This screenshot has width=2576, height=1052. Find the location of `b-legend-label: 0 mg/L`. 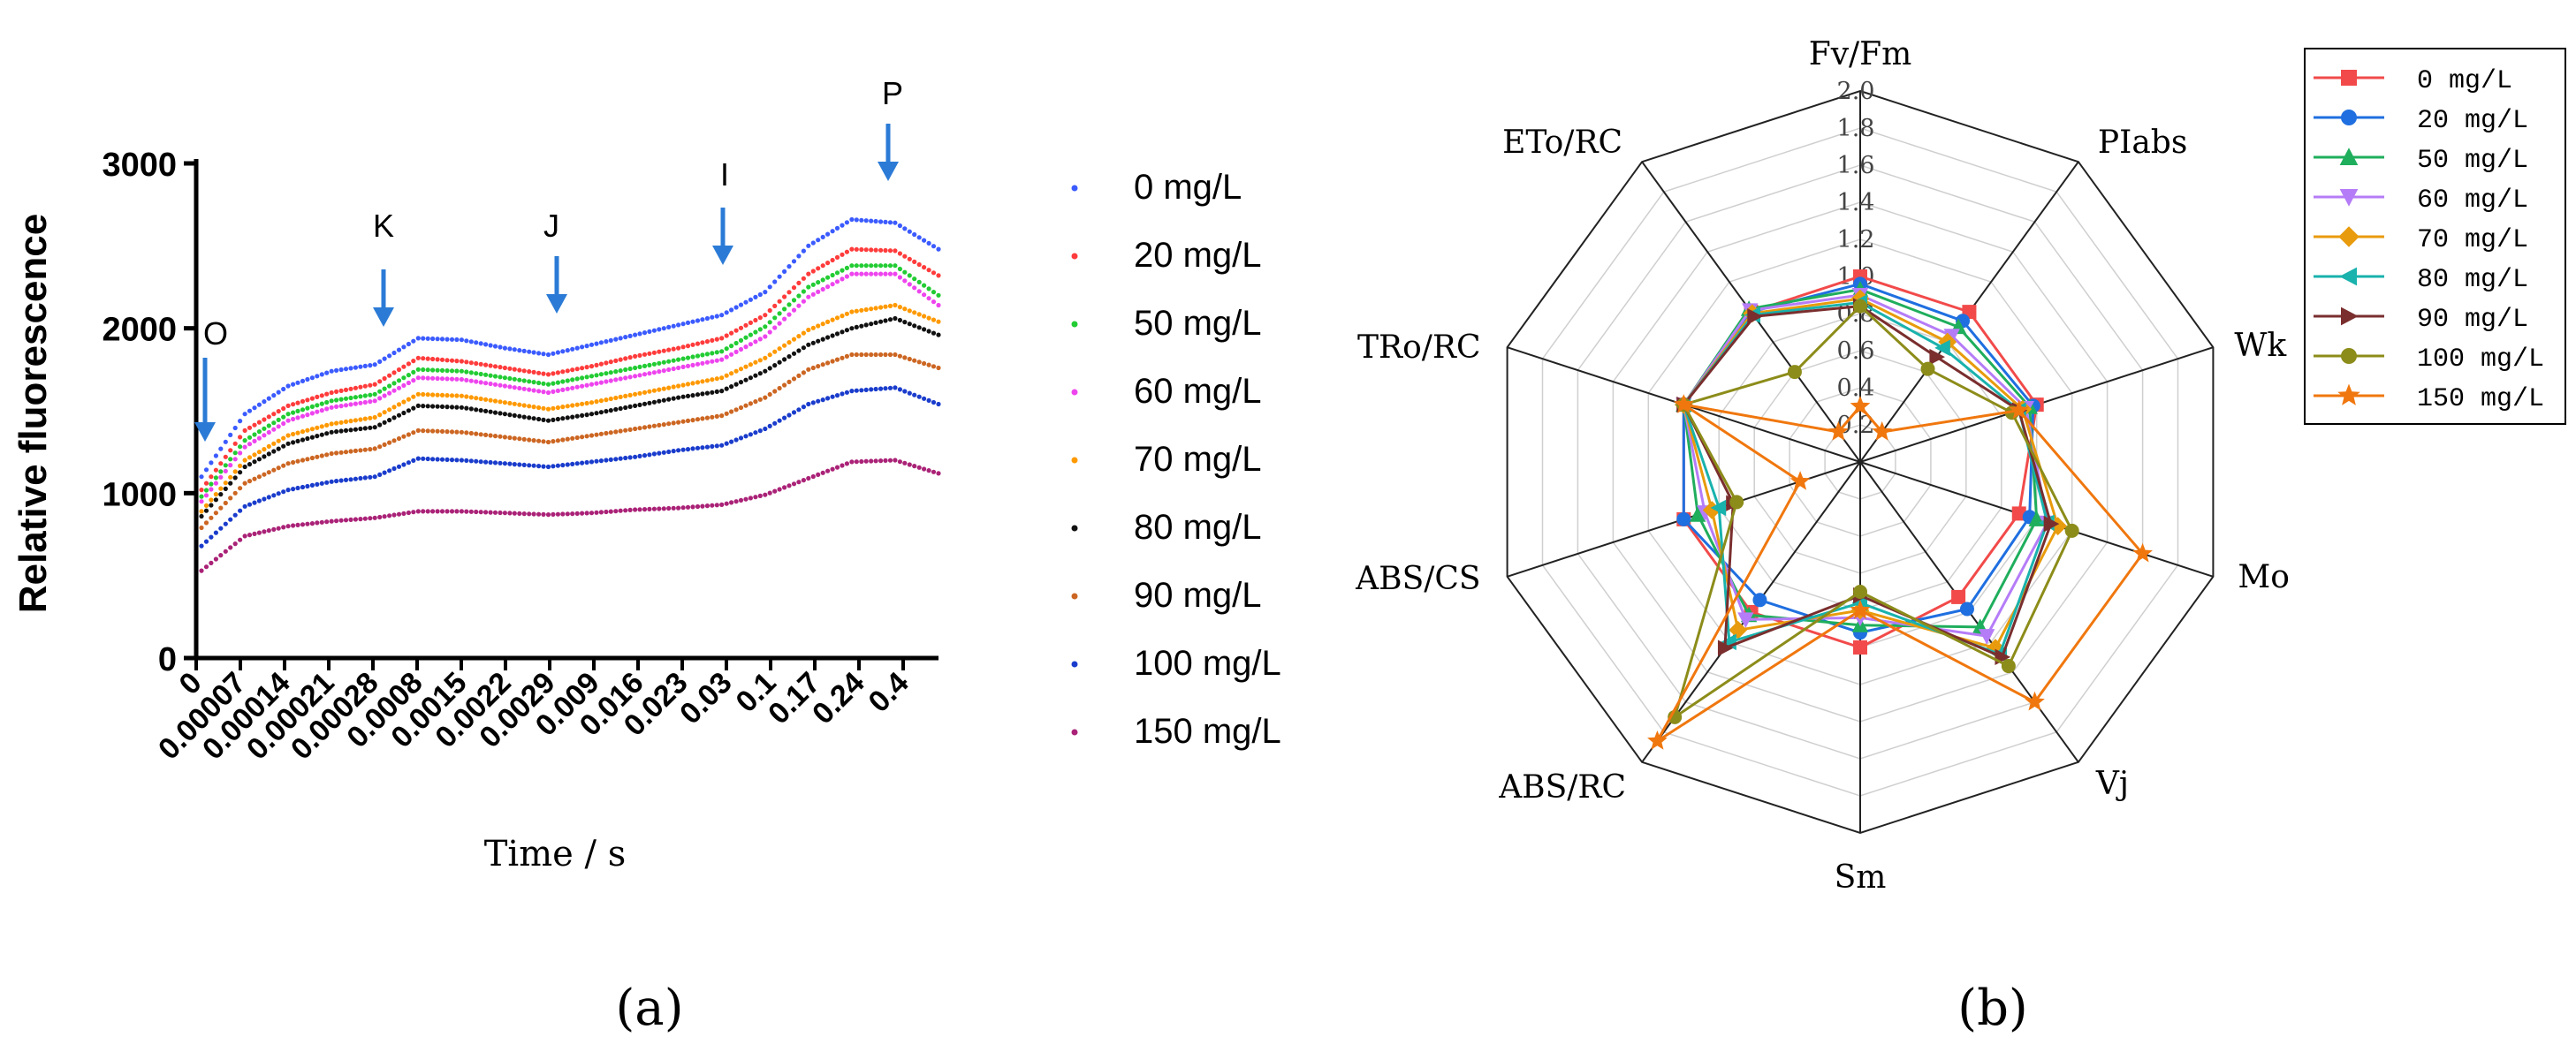

b-legend-label: 0 mg/L is located at coordinates (2464, 81).